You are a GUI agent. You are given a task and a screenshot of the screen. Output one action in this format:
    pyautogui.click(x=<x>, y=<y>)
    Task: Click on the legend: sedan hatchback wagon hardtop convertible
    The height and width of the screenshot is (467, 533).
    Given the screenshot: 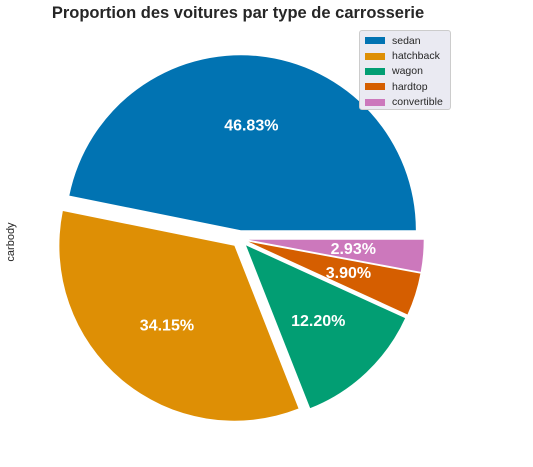 What is the action you would take?
    pyautogui.click(x=405, y=70)
    